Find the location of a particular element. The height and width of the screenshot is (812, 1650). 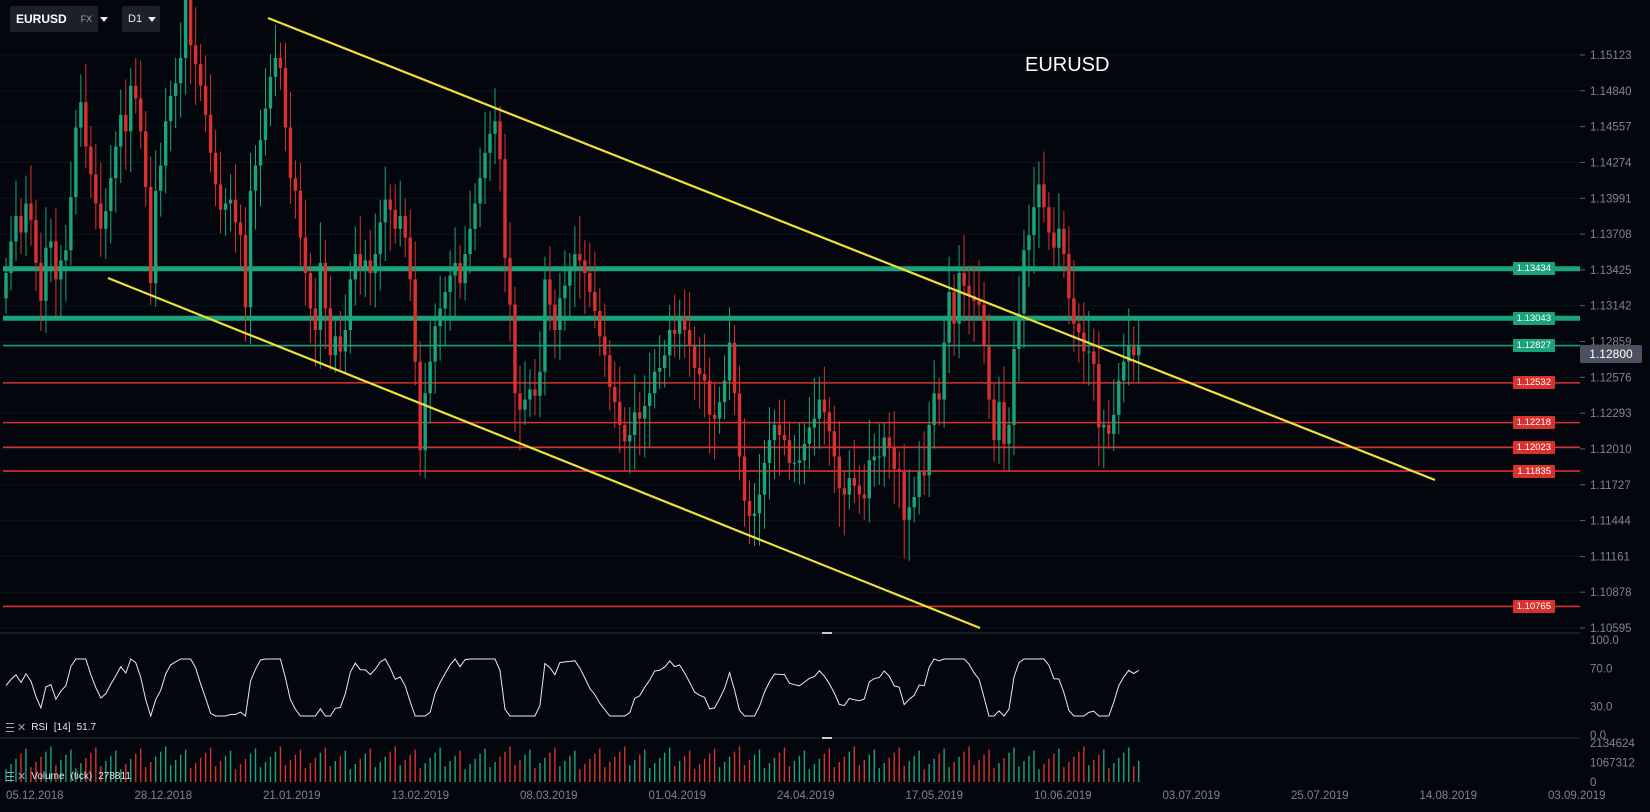

caret-down-icon is located at coordinates (104, 19).